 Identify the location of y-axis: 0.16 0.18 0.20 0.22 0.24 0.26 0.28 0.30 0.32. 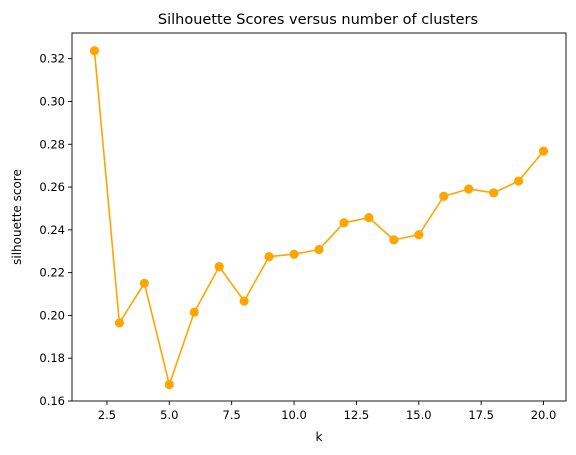
(55, 230).